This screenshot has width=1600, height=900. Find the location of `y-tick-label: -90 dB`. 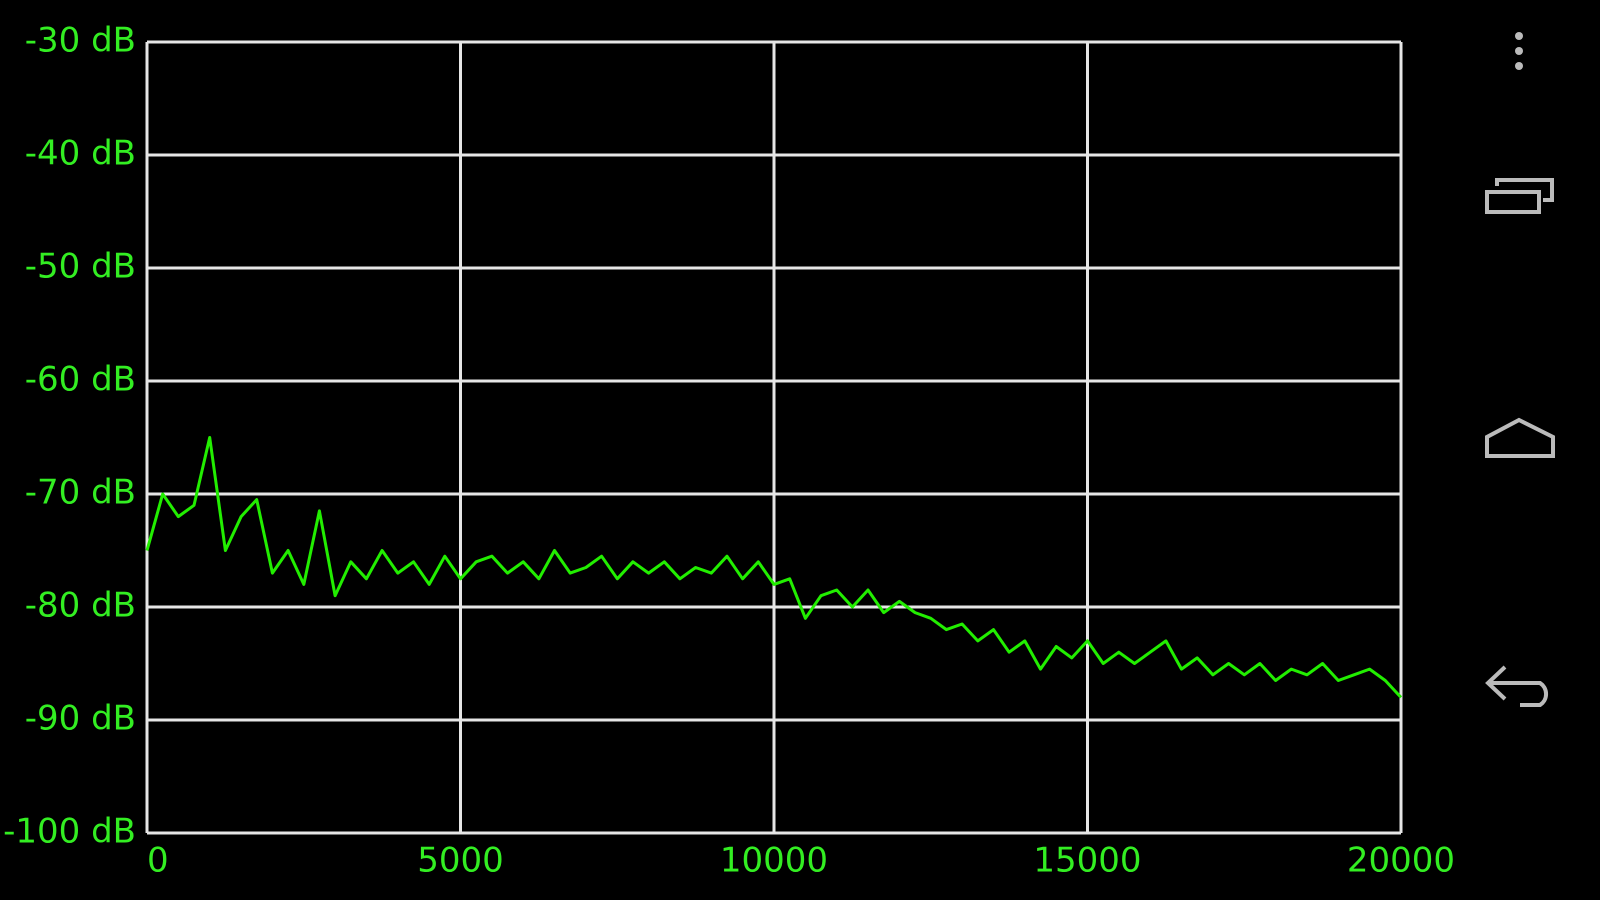

y-tick-label: -90 dB is located at coordinates (80, 719).